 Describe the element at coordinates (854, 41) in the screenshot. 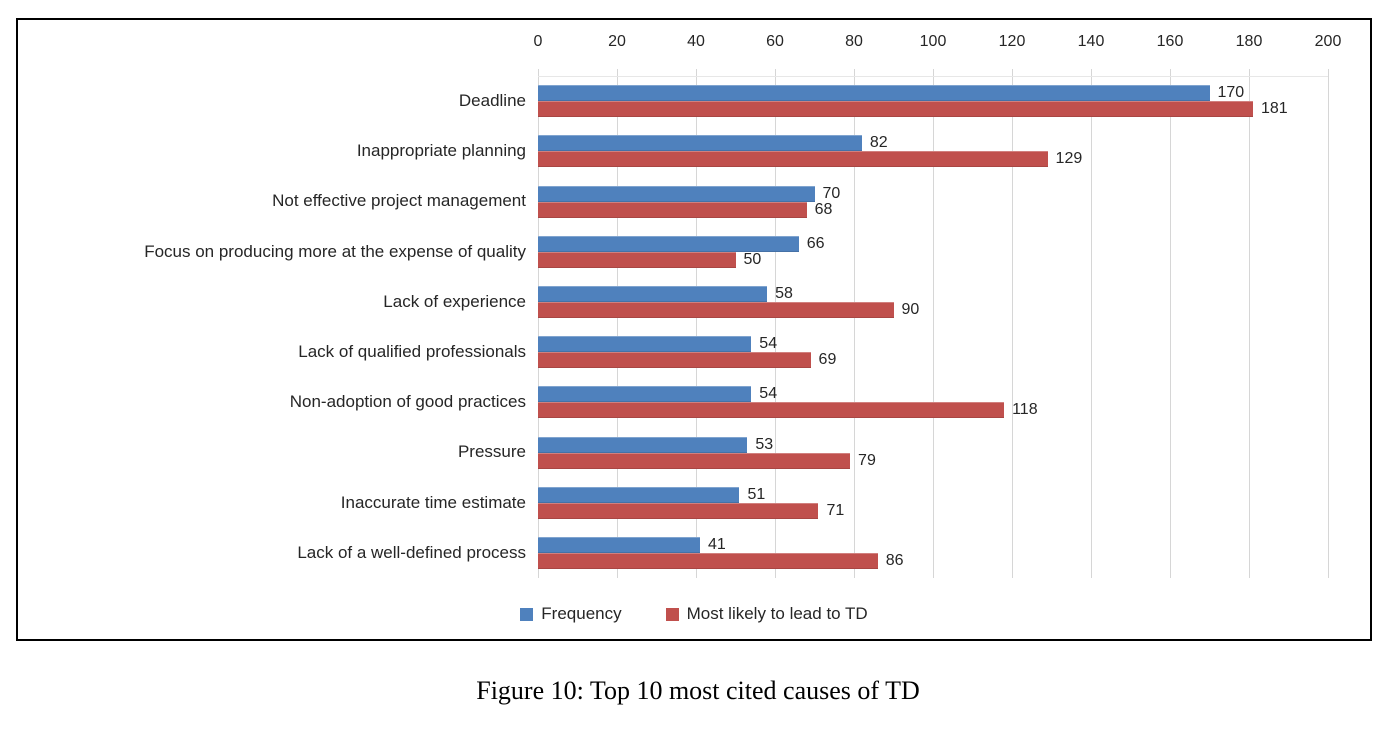

I see `x-axis-tick-label: 80` at that location.